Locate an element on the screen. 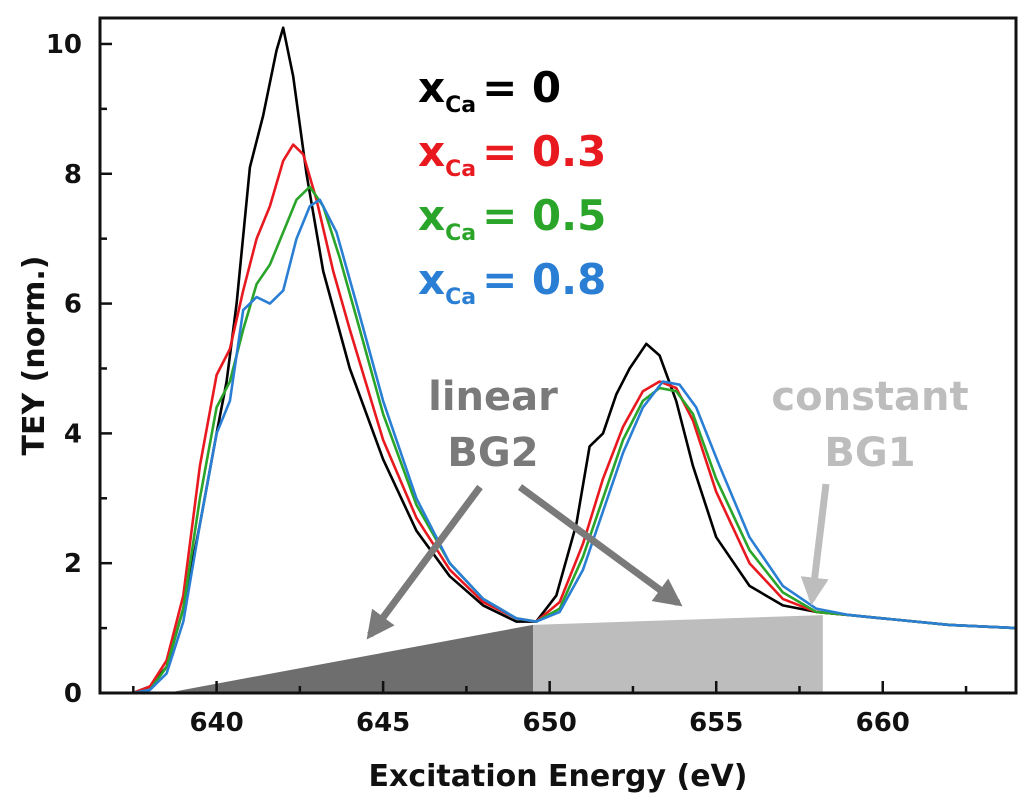 This screenshot has height=812, width=1024. y-tick-label: 0 is located at coordinates (73, 694).